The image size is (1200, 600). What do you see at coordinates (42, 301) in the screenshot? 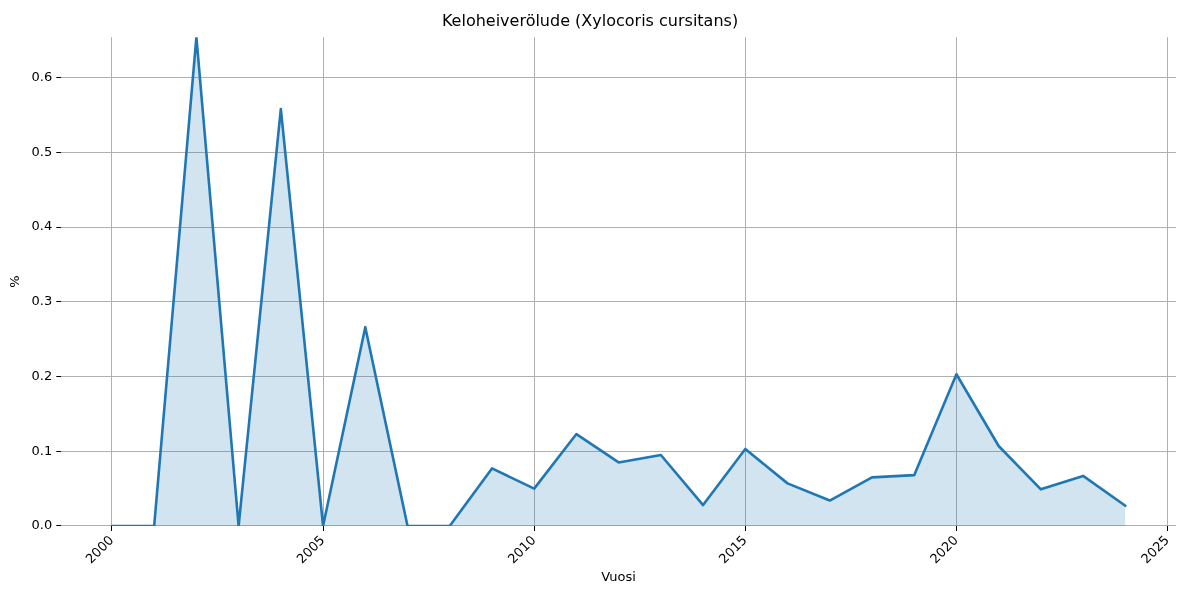
I see `y-tick-label: 0.3` at bounding box center [42, 301].